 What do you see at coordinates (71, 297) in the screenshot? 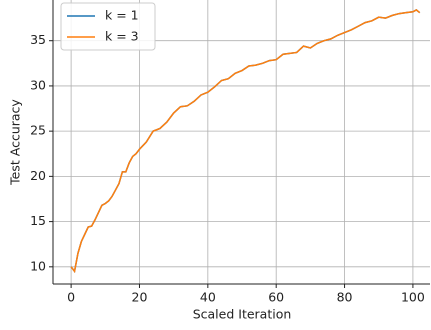
I see `x-tick-label: 0` at bounding box center [71, 297].